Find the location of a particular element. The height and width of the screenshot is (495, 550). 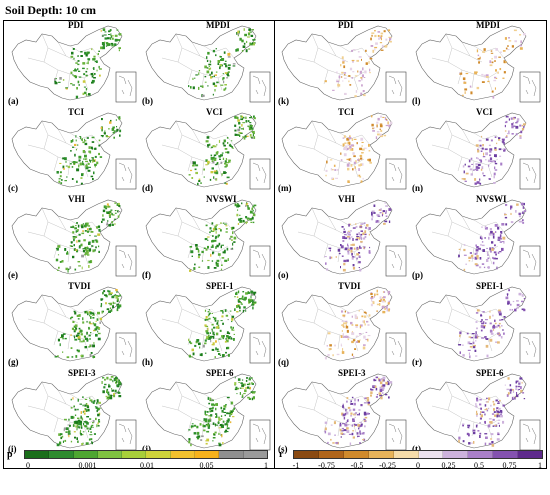

panel-title: SPEI-1 is located at coordinates (220, 286).